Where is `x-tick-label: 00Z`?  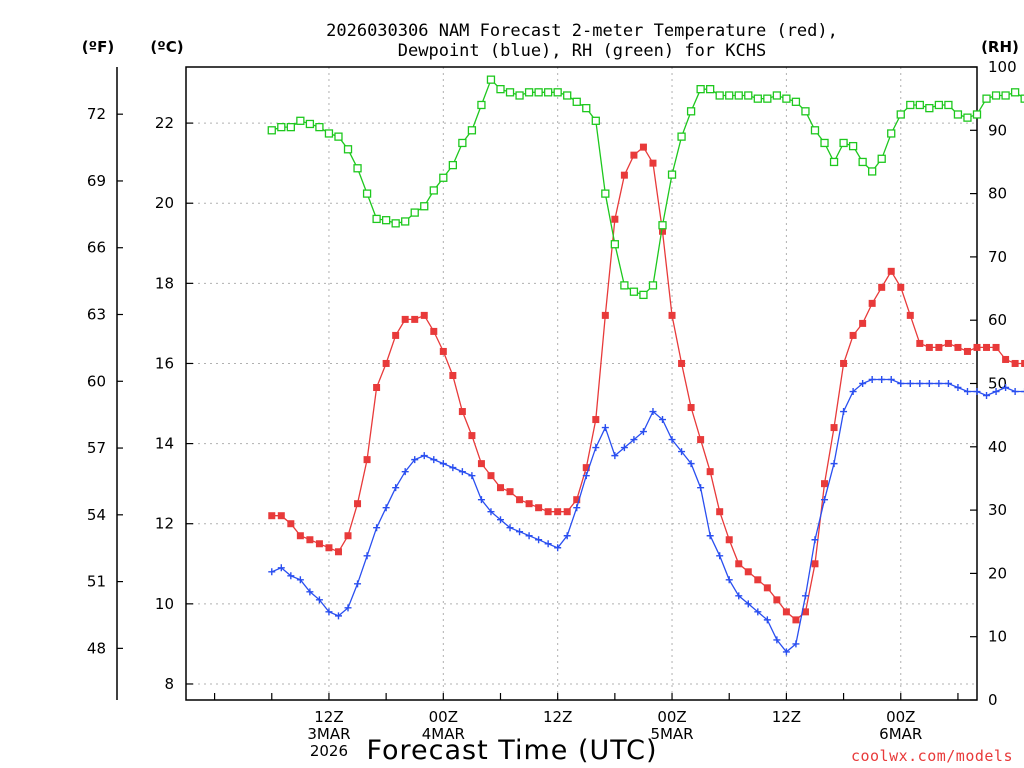
x-tick-label: 00Z is located at coordinates (671, 717).